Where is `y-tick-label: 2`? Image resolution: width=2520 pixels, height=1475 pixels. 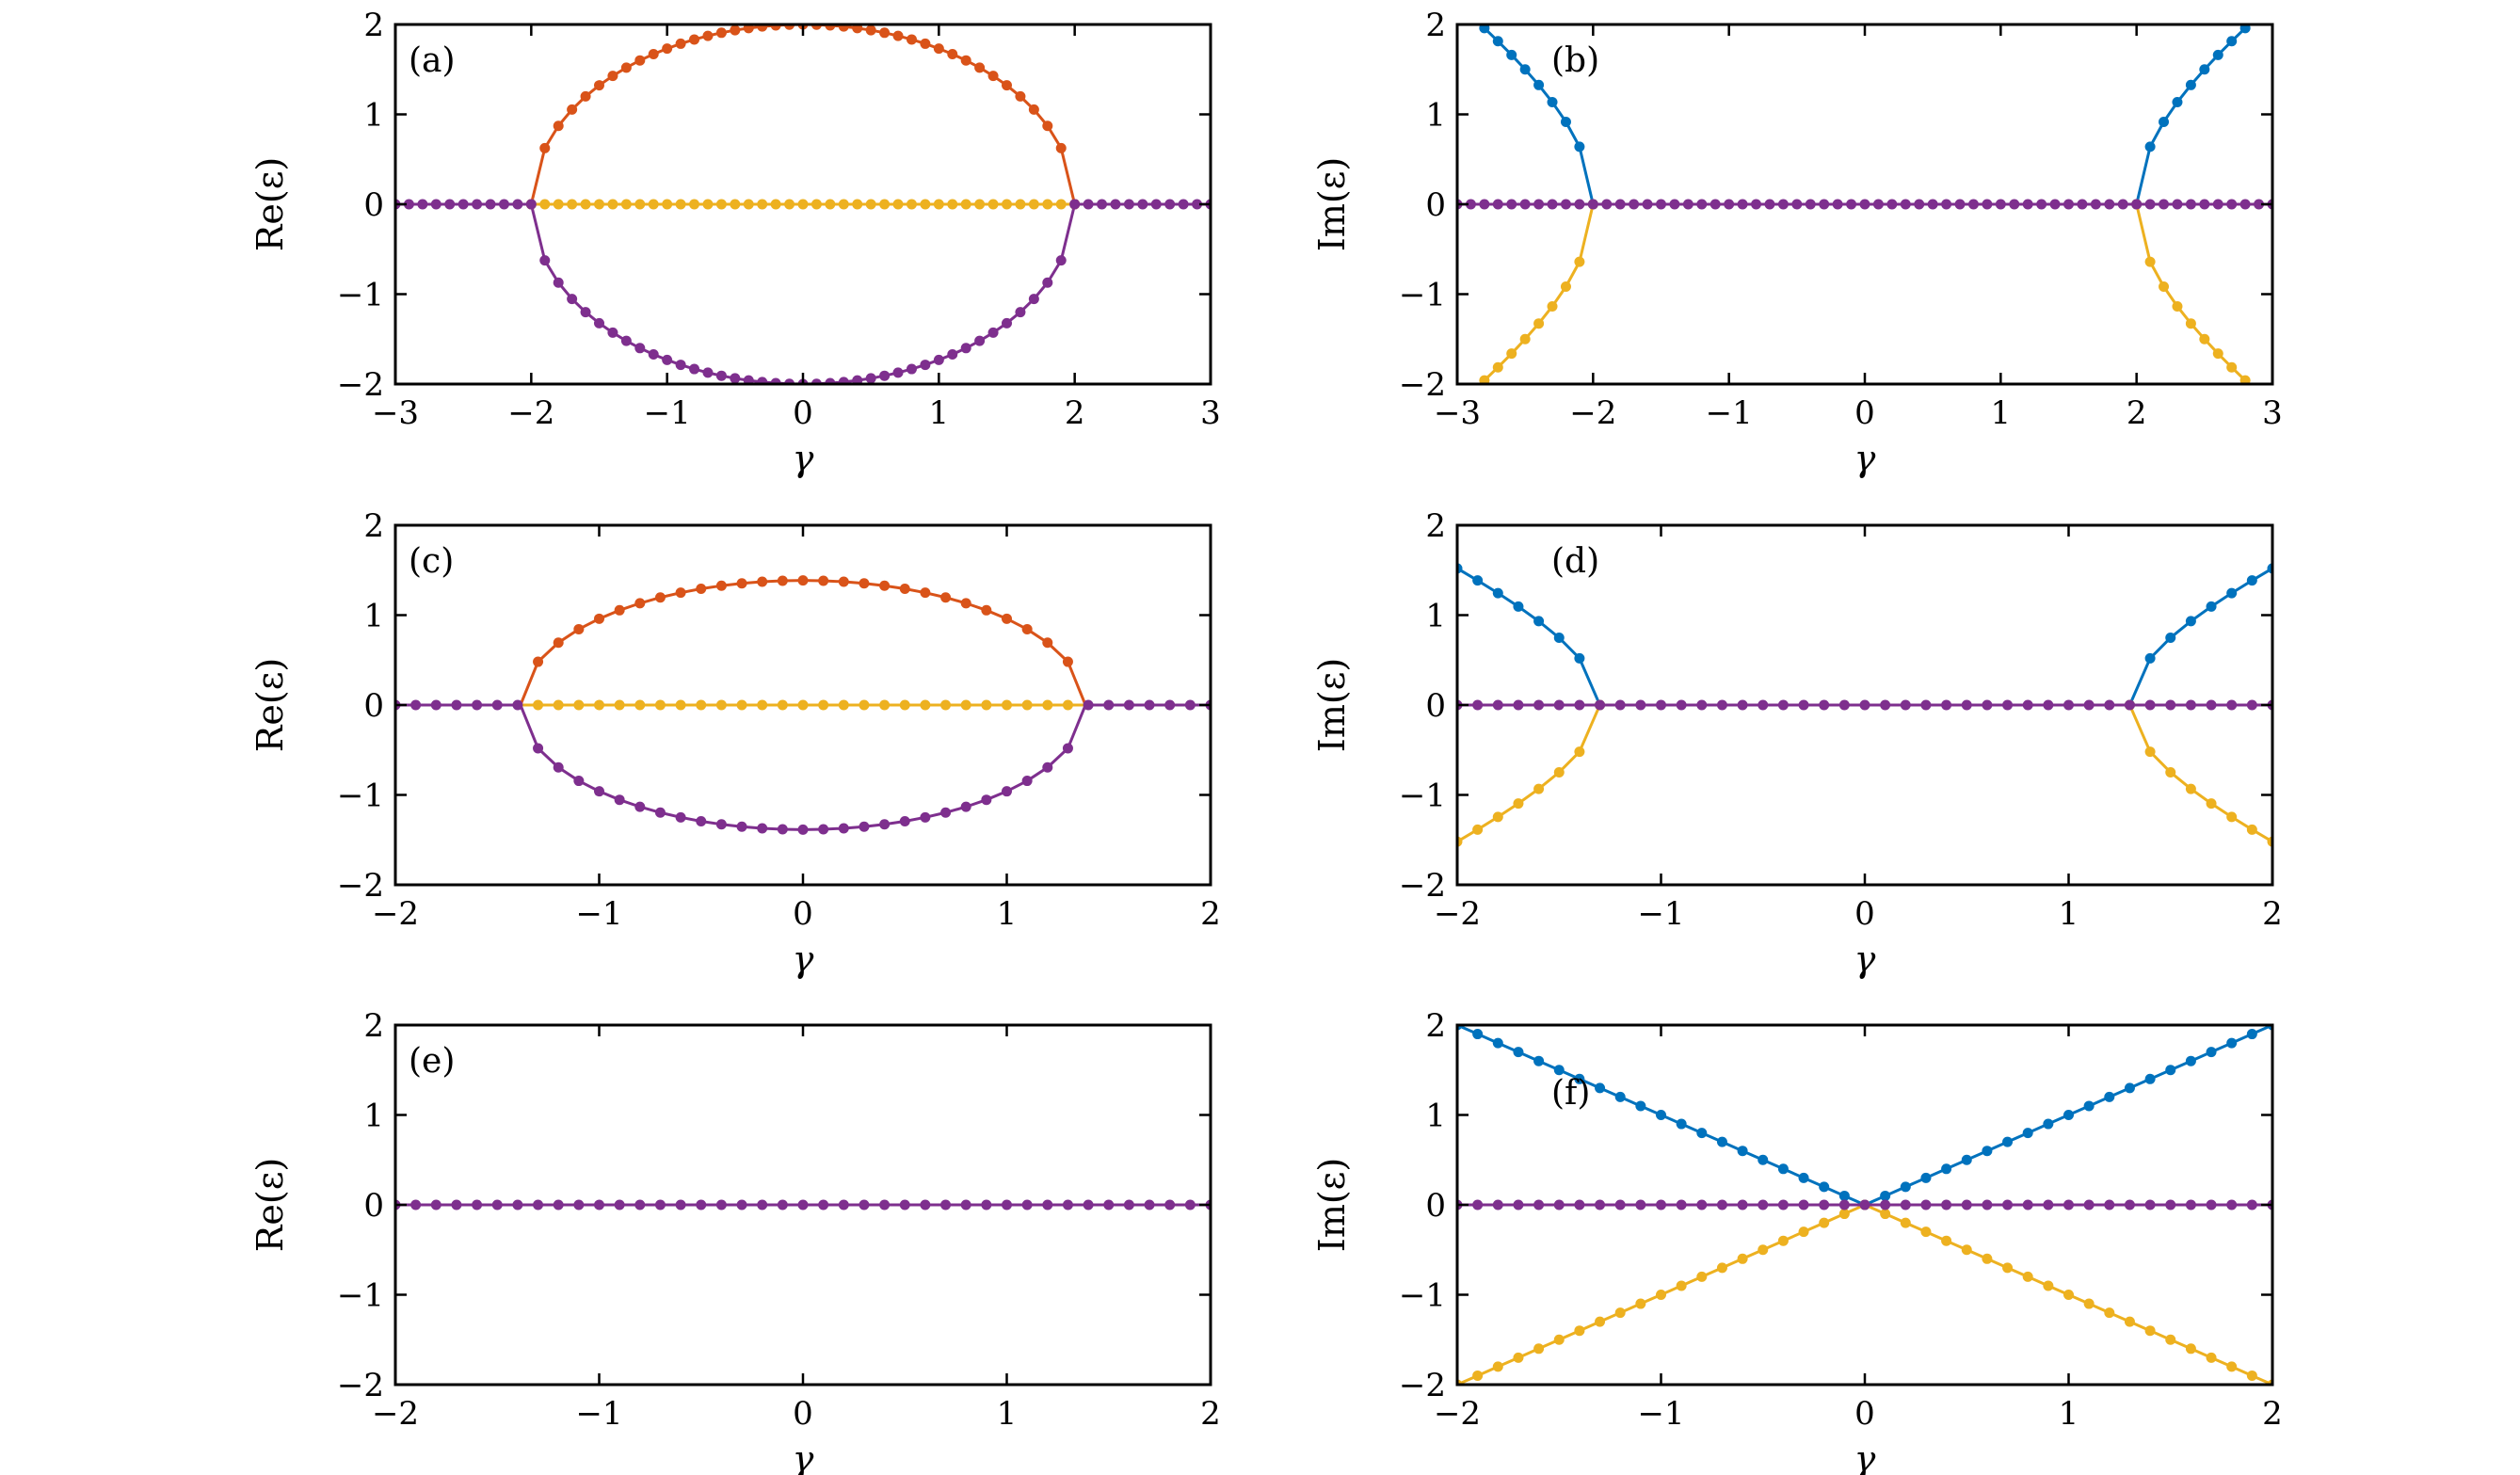
y-tick-label: 2 is located at coordinates (1435, 526).